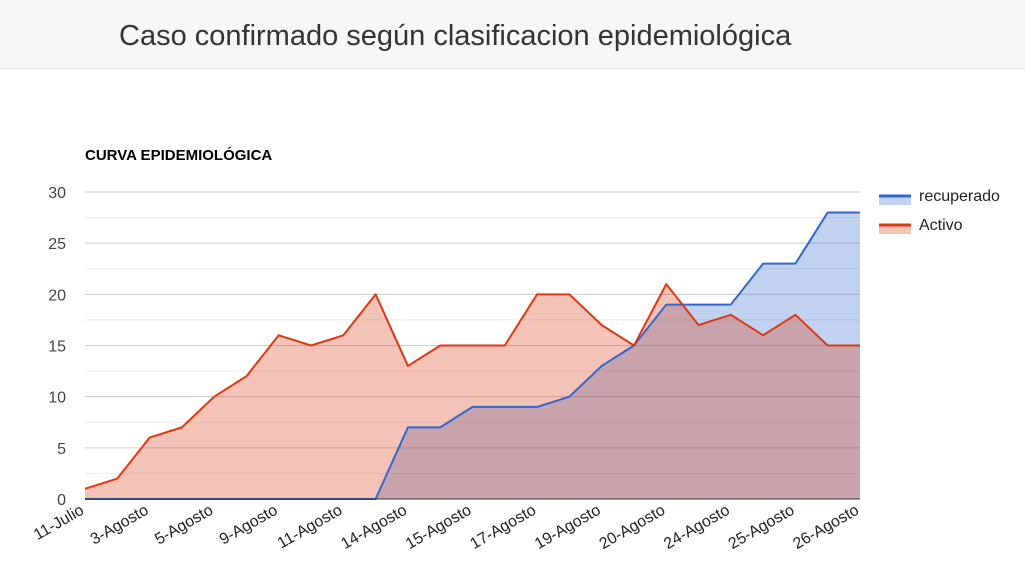  I want to click on chart-legend: recuperado Activo, so click(939, 211).